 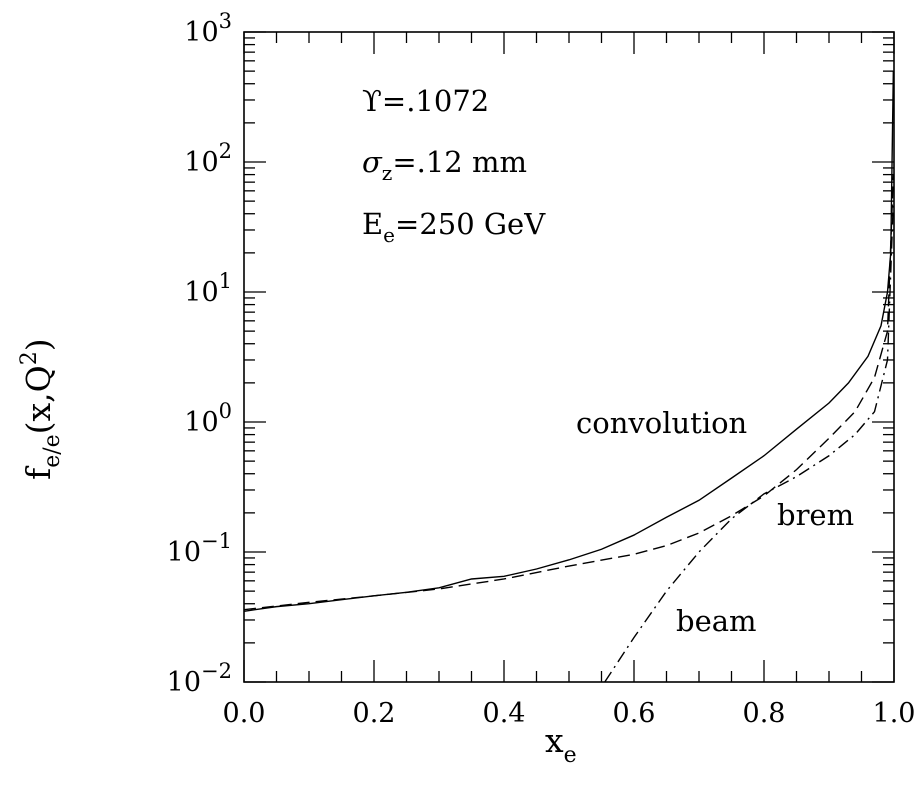 What do you see at coordinates (387, 173) in the screenshot?
I see `sigma-subscript: z` at bounding box center [387, 173].